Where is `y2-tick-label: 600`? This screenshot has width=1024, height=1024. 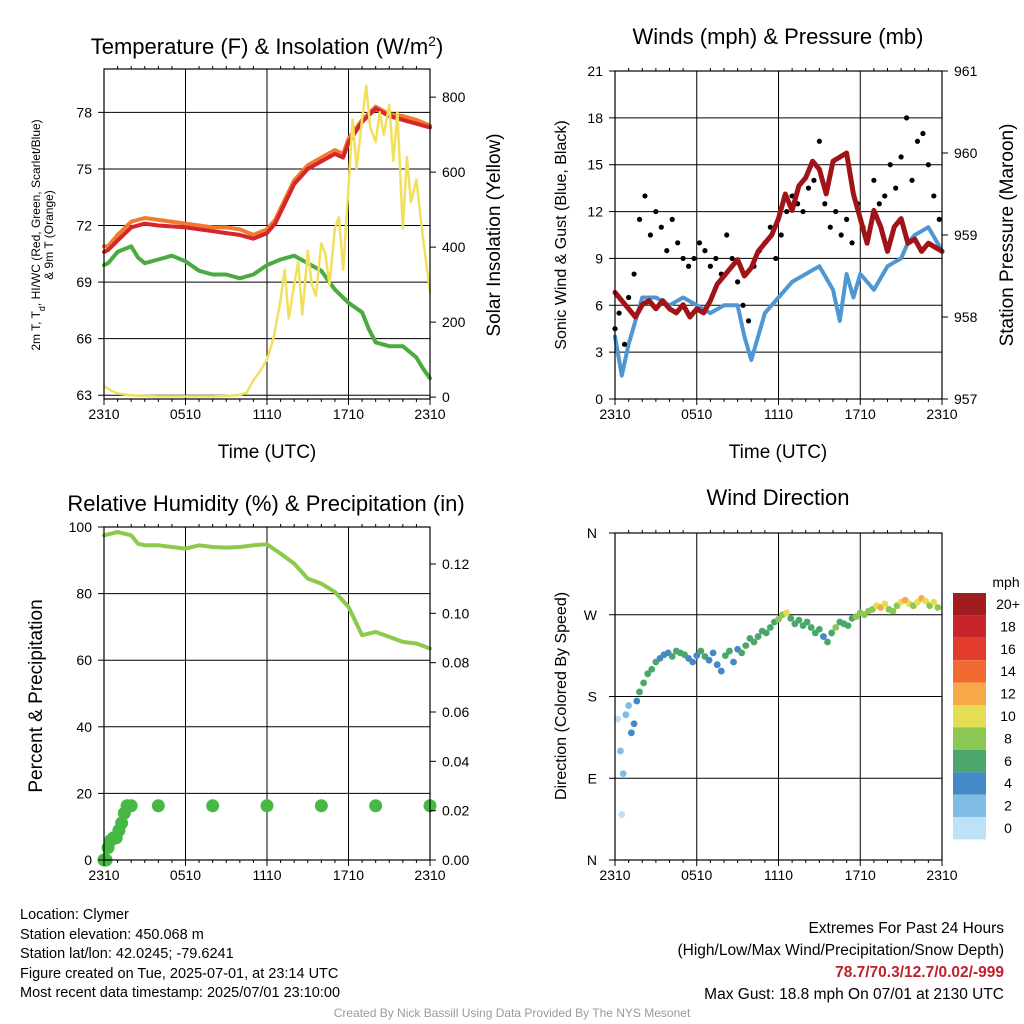 y2-tick-label: 600 is located at coordinates (454, 172).